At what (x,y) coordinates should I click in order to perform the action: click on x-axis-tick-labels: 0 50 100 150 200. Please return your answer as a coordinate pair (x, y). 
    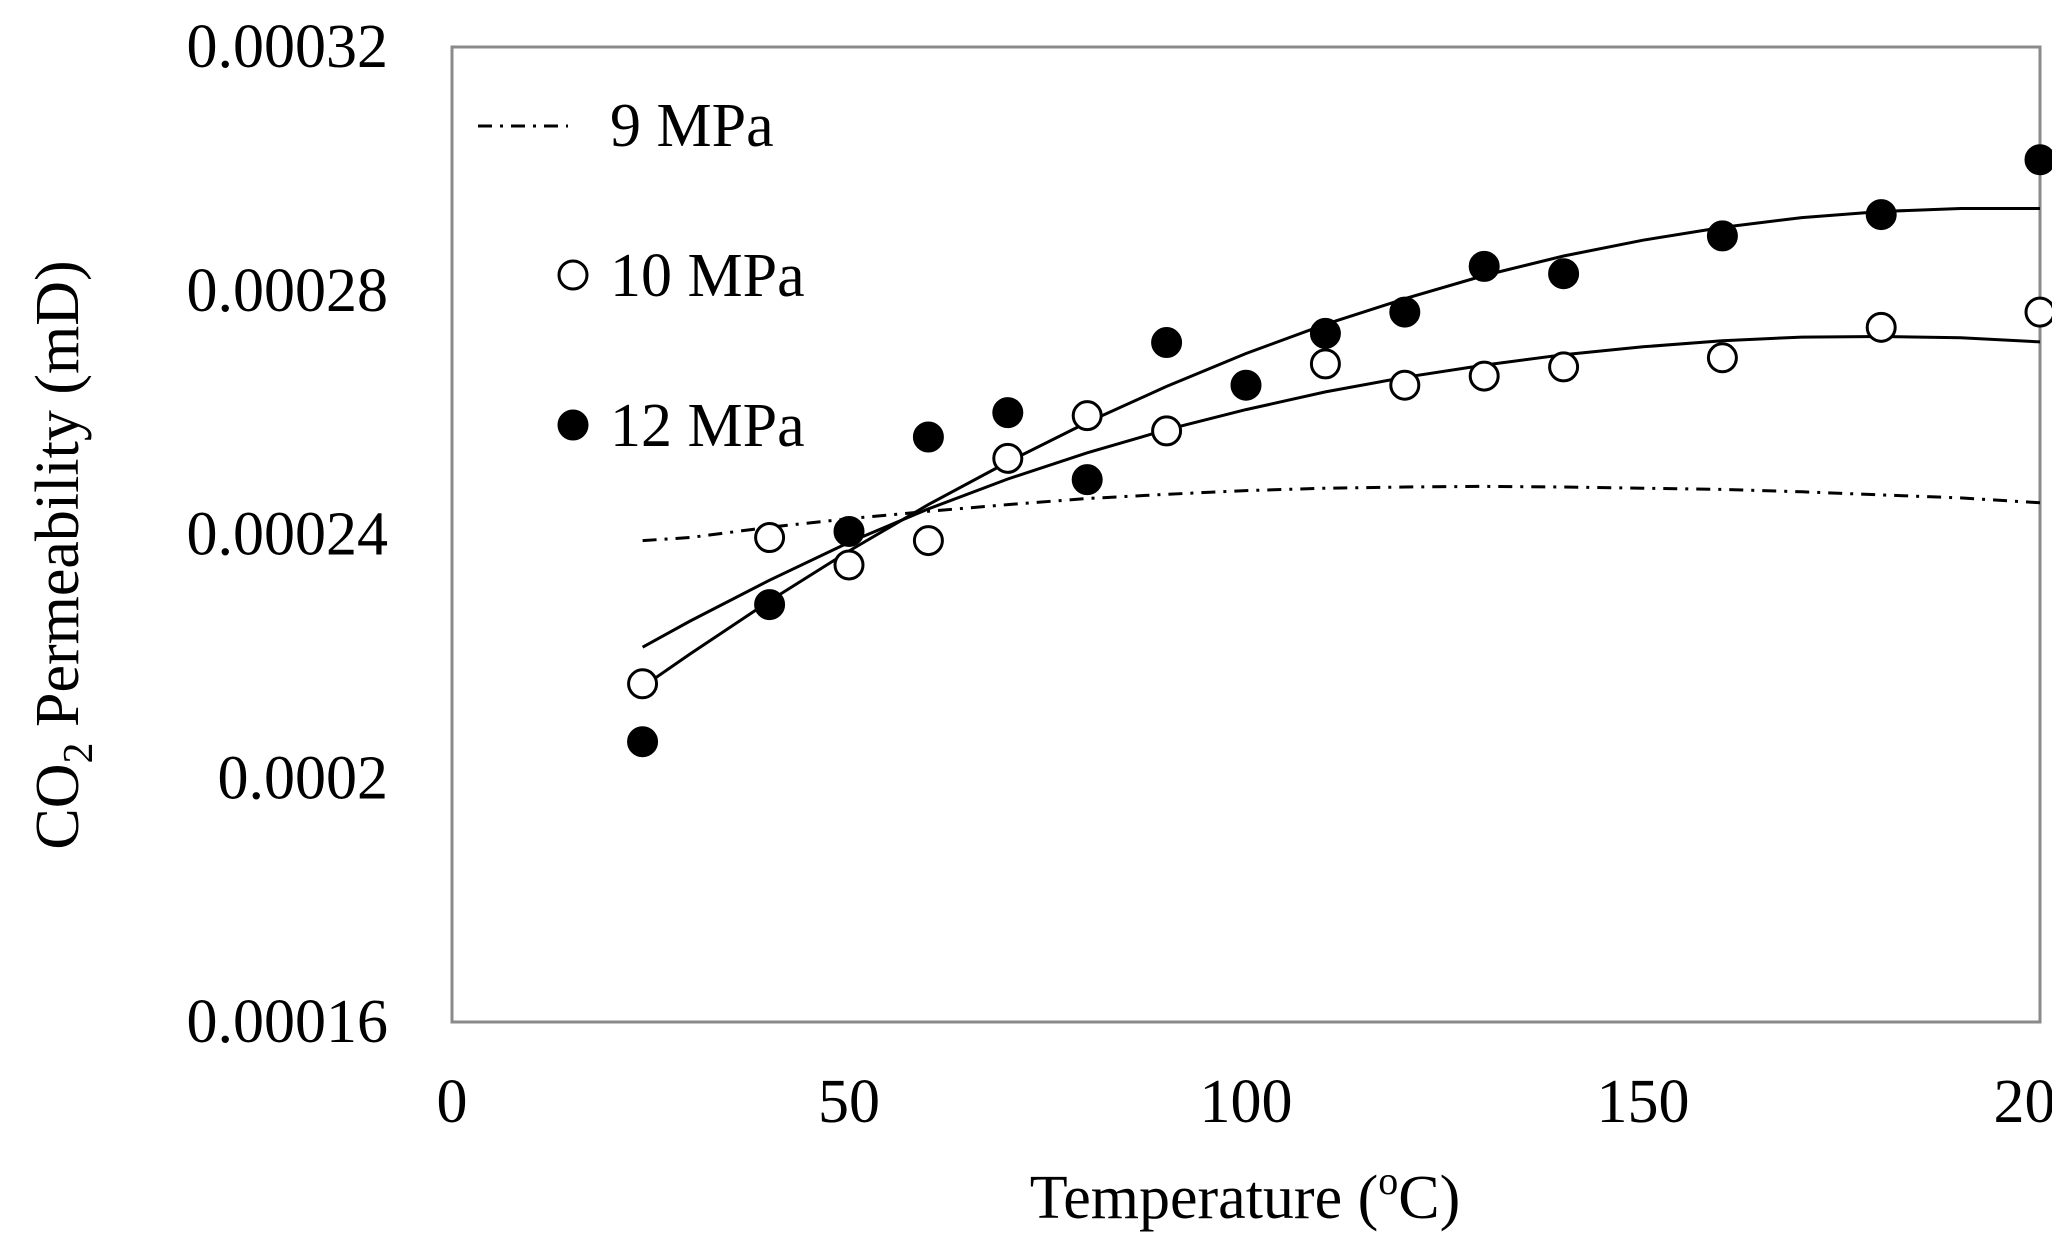
    Looking at the image, I should click on (1244, 1102).